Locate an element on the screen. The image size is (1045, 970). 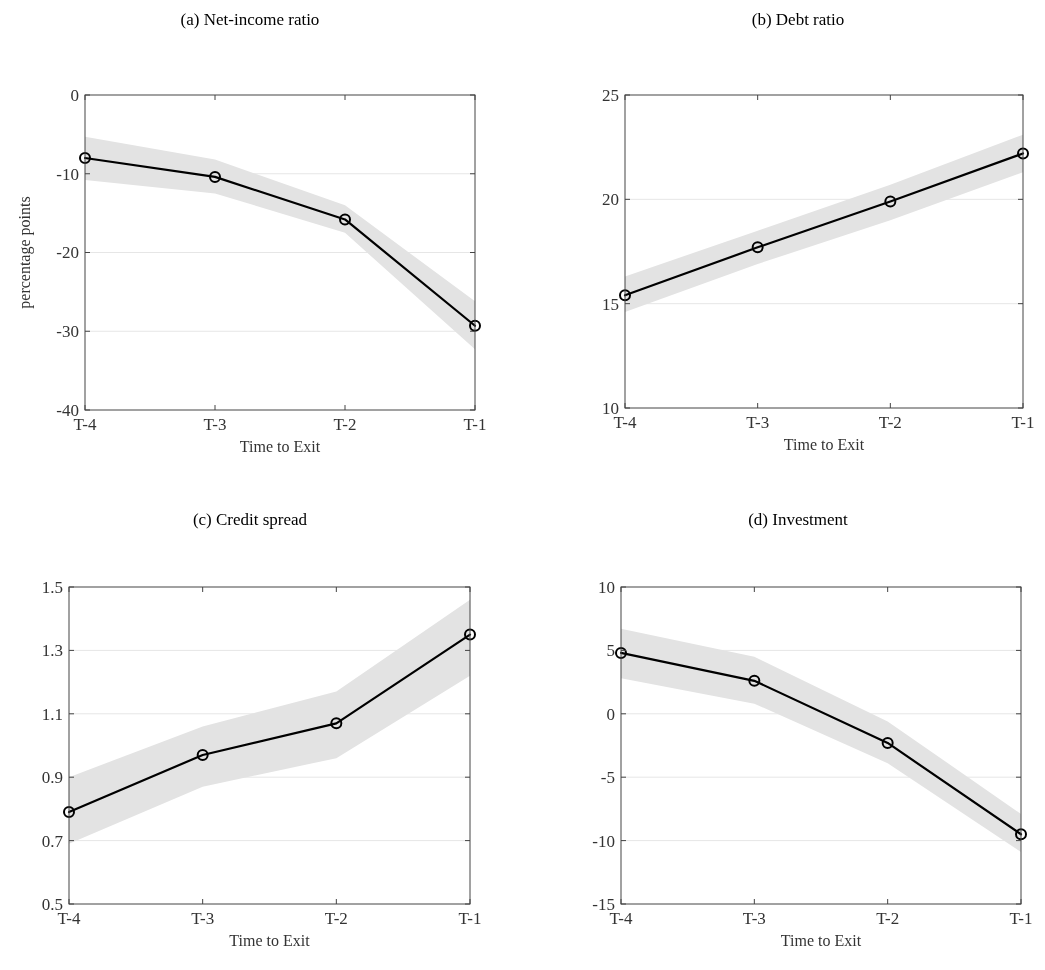
y-tick-label: 10 is located at coordinates (606, 587).